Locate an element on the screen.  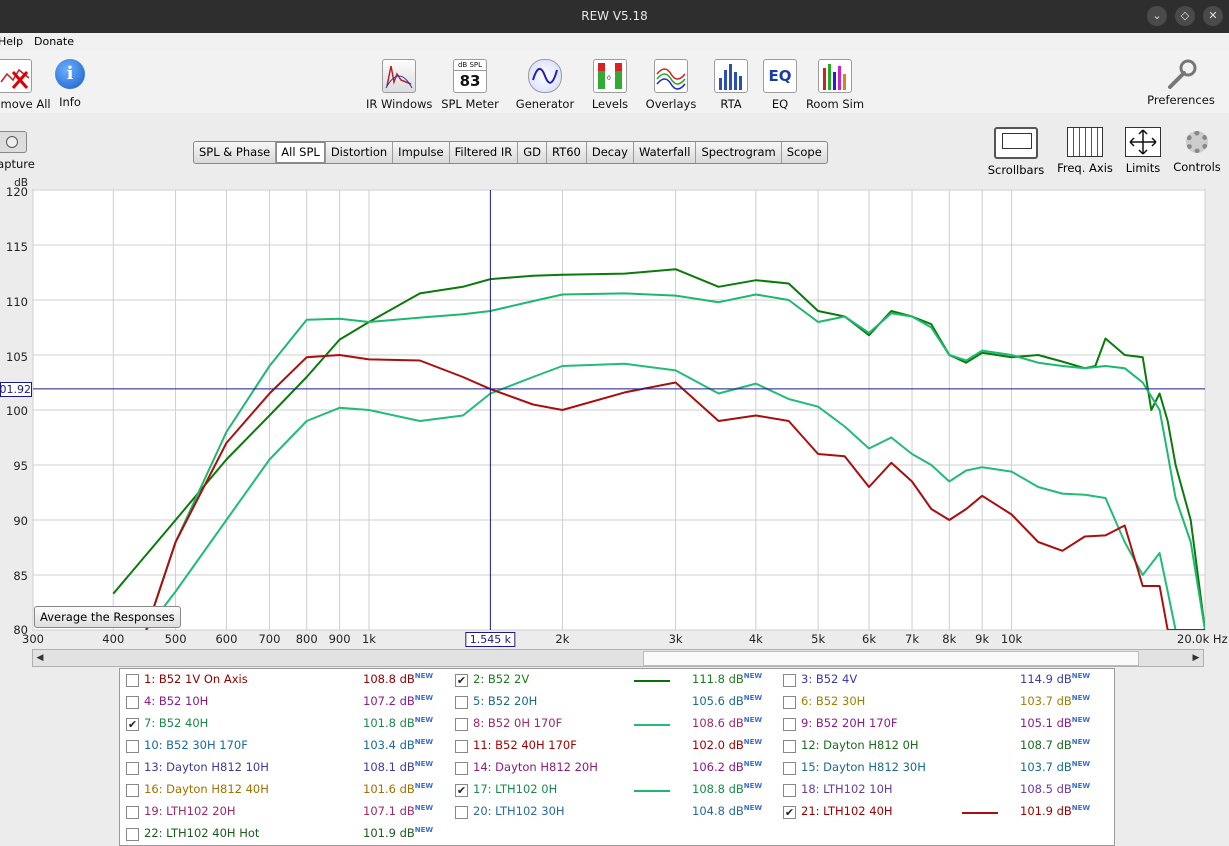
legend-item: 18: LTH102 10H 108.5 dBNEW is located at coordinates (941, 791).